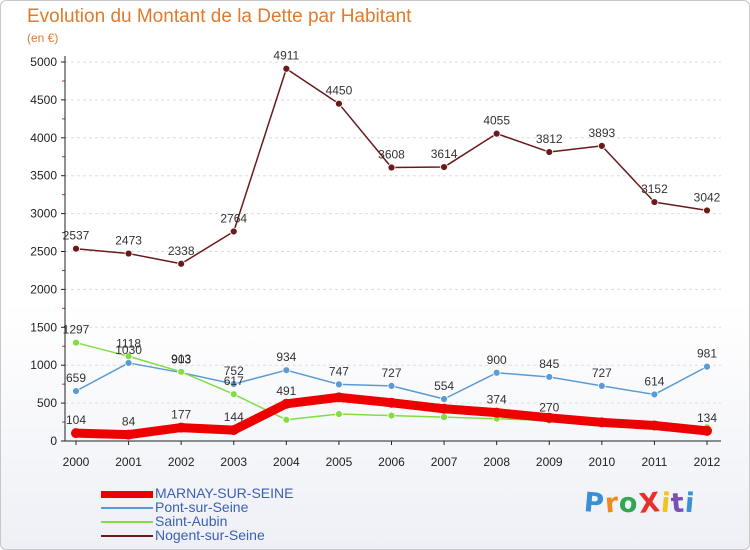 Image resolution: width=750 pixels, height=550 pixels. I want to click on legend-item: MARNAY-SUR-SEINE, so click(251, 493).